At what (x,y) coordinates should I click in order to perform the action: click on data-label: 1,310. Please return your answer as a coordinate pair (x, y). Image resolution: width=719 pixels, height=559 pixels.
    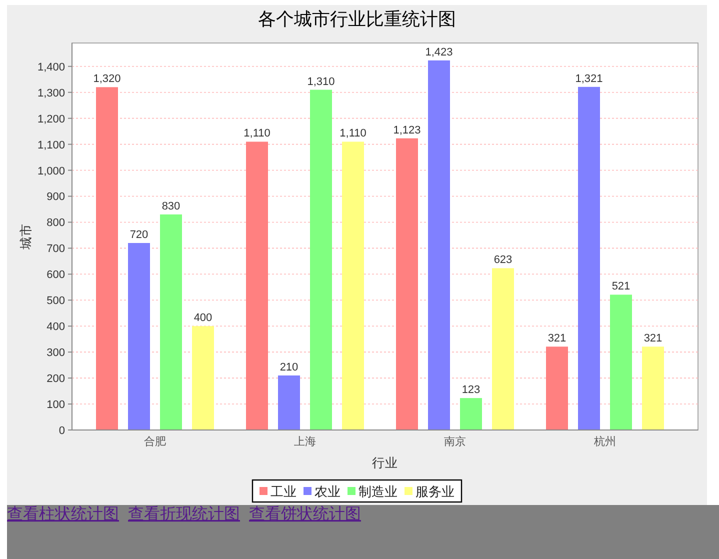
    Looking at the image, I should click on (321, 82).